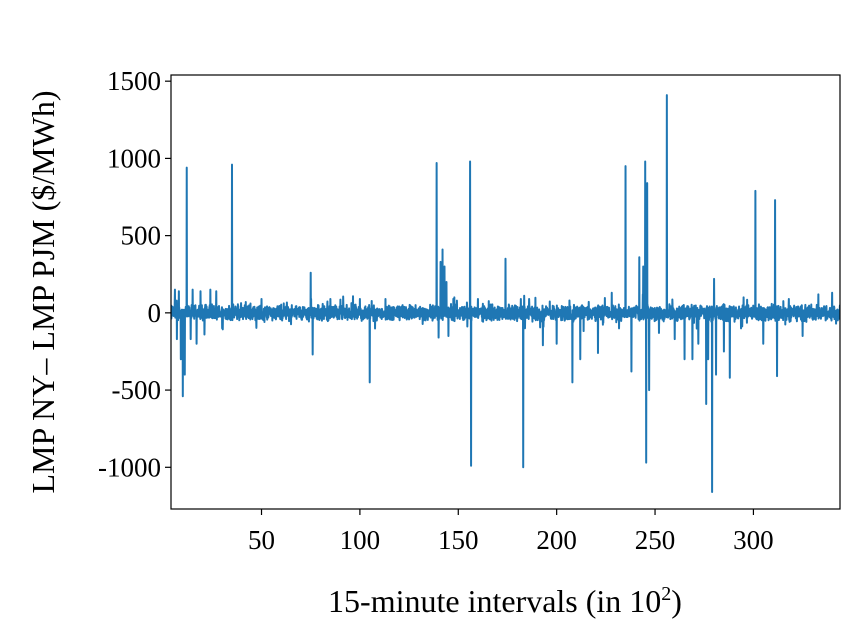 The height and width of the screenshot is (644, 854). What do you see at coordinates (505, 601) in the screenshot?
I see `x-axis-title: 15-minute intervals (in 102)` at bounding box center [505, 601].